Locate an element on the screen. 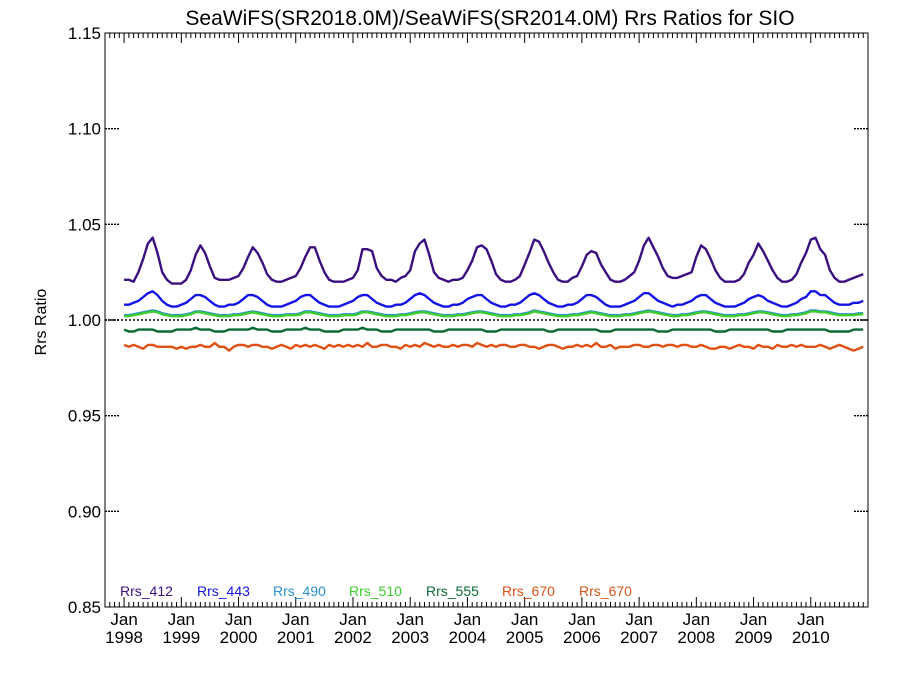 The image size is (900, 675). x-tick-label-year: 2004 is located at coordinates (468, 637).